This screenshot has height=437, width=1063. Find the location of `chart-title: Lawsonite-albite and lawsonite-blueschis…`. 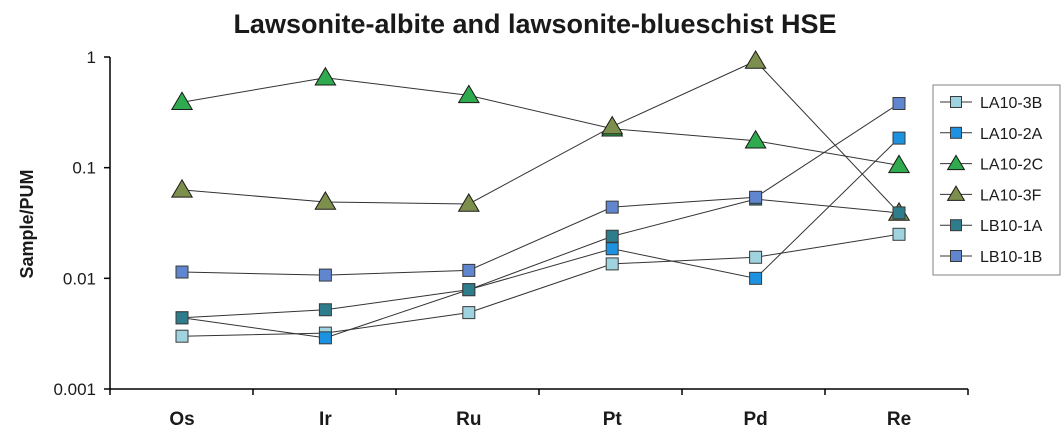

chart-title: Lawsonite-albite and lawsonite-blueschis… is located at coordinates (534, 24).